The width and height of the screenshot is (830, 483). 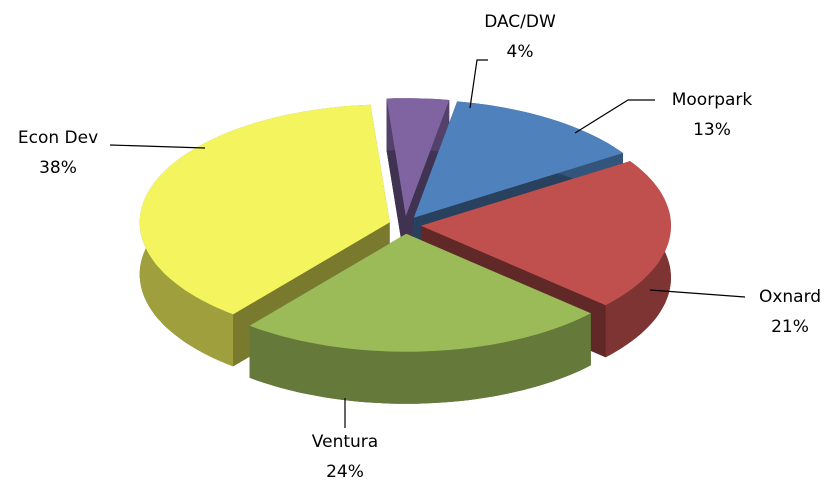 What do you see at coordinates (420, 358) in the screenshot?
I see `slice-wall` at bounding box center [420, 358].